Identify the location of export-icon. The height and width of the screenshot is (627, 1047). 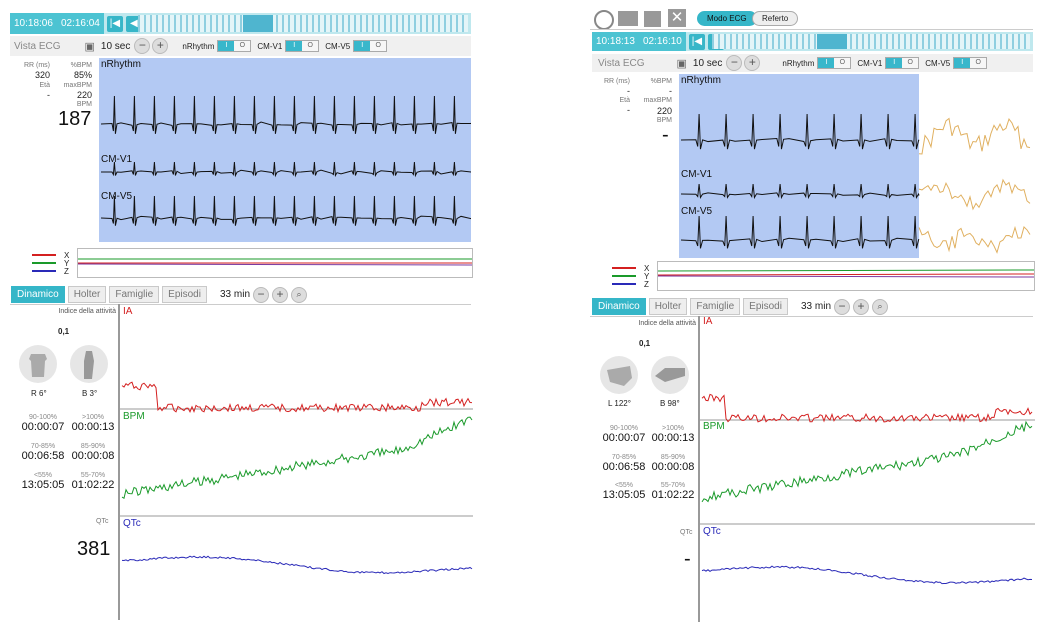
(628, 18).